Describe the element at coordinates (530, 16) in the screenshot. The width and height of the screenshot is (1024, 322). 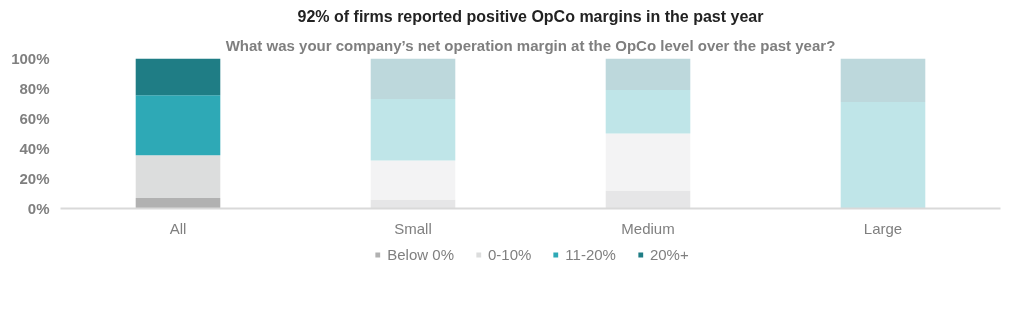
I see `chart-title: 92% of firms reported positive OpCo margins in the past year` at that location.